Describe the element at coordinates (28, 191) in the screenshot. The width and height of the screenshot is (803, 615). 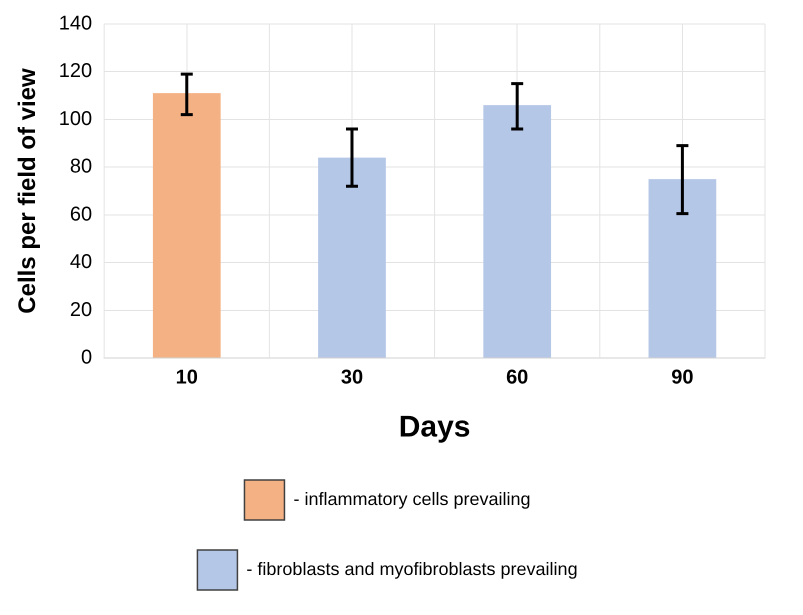
I see `y-axis-title: Cells per field of view` at that location.